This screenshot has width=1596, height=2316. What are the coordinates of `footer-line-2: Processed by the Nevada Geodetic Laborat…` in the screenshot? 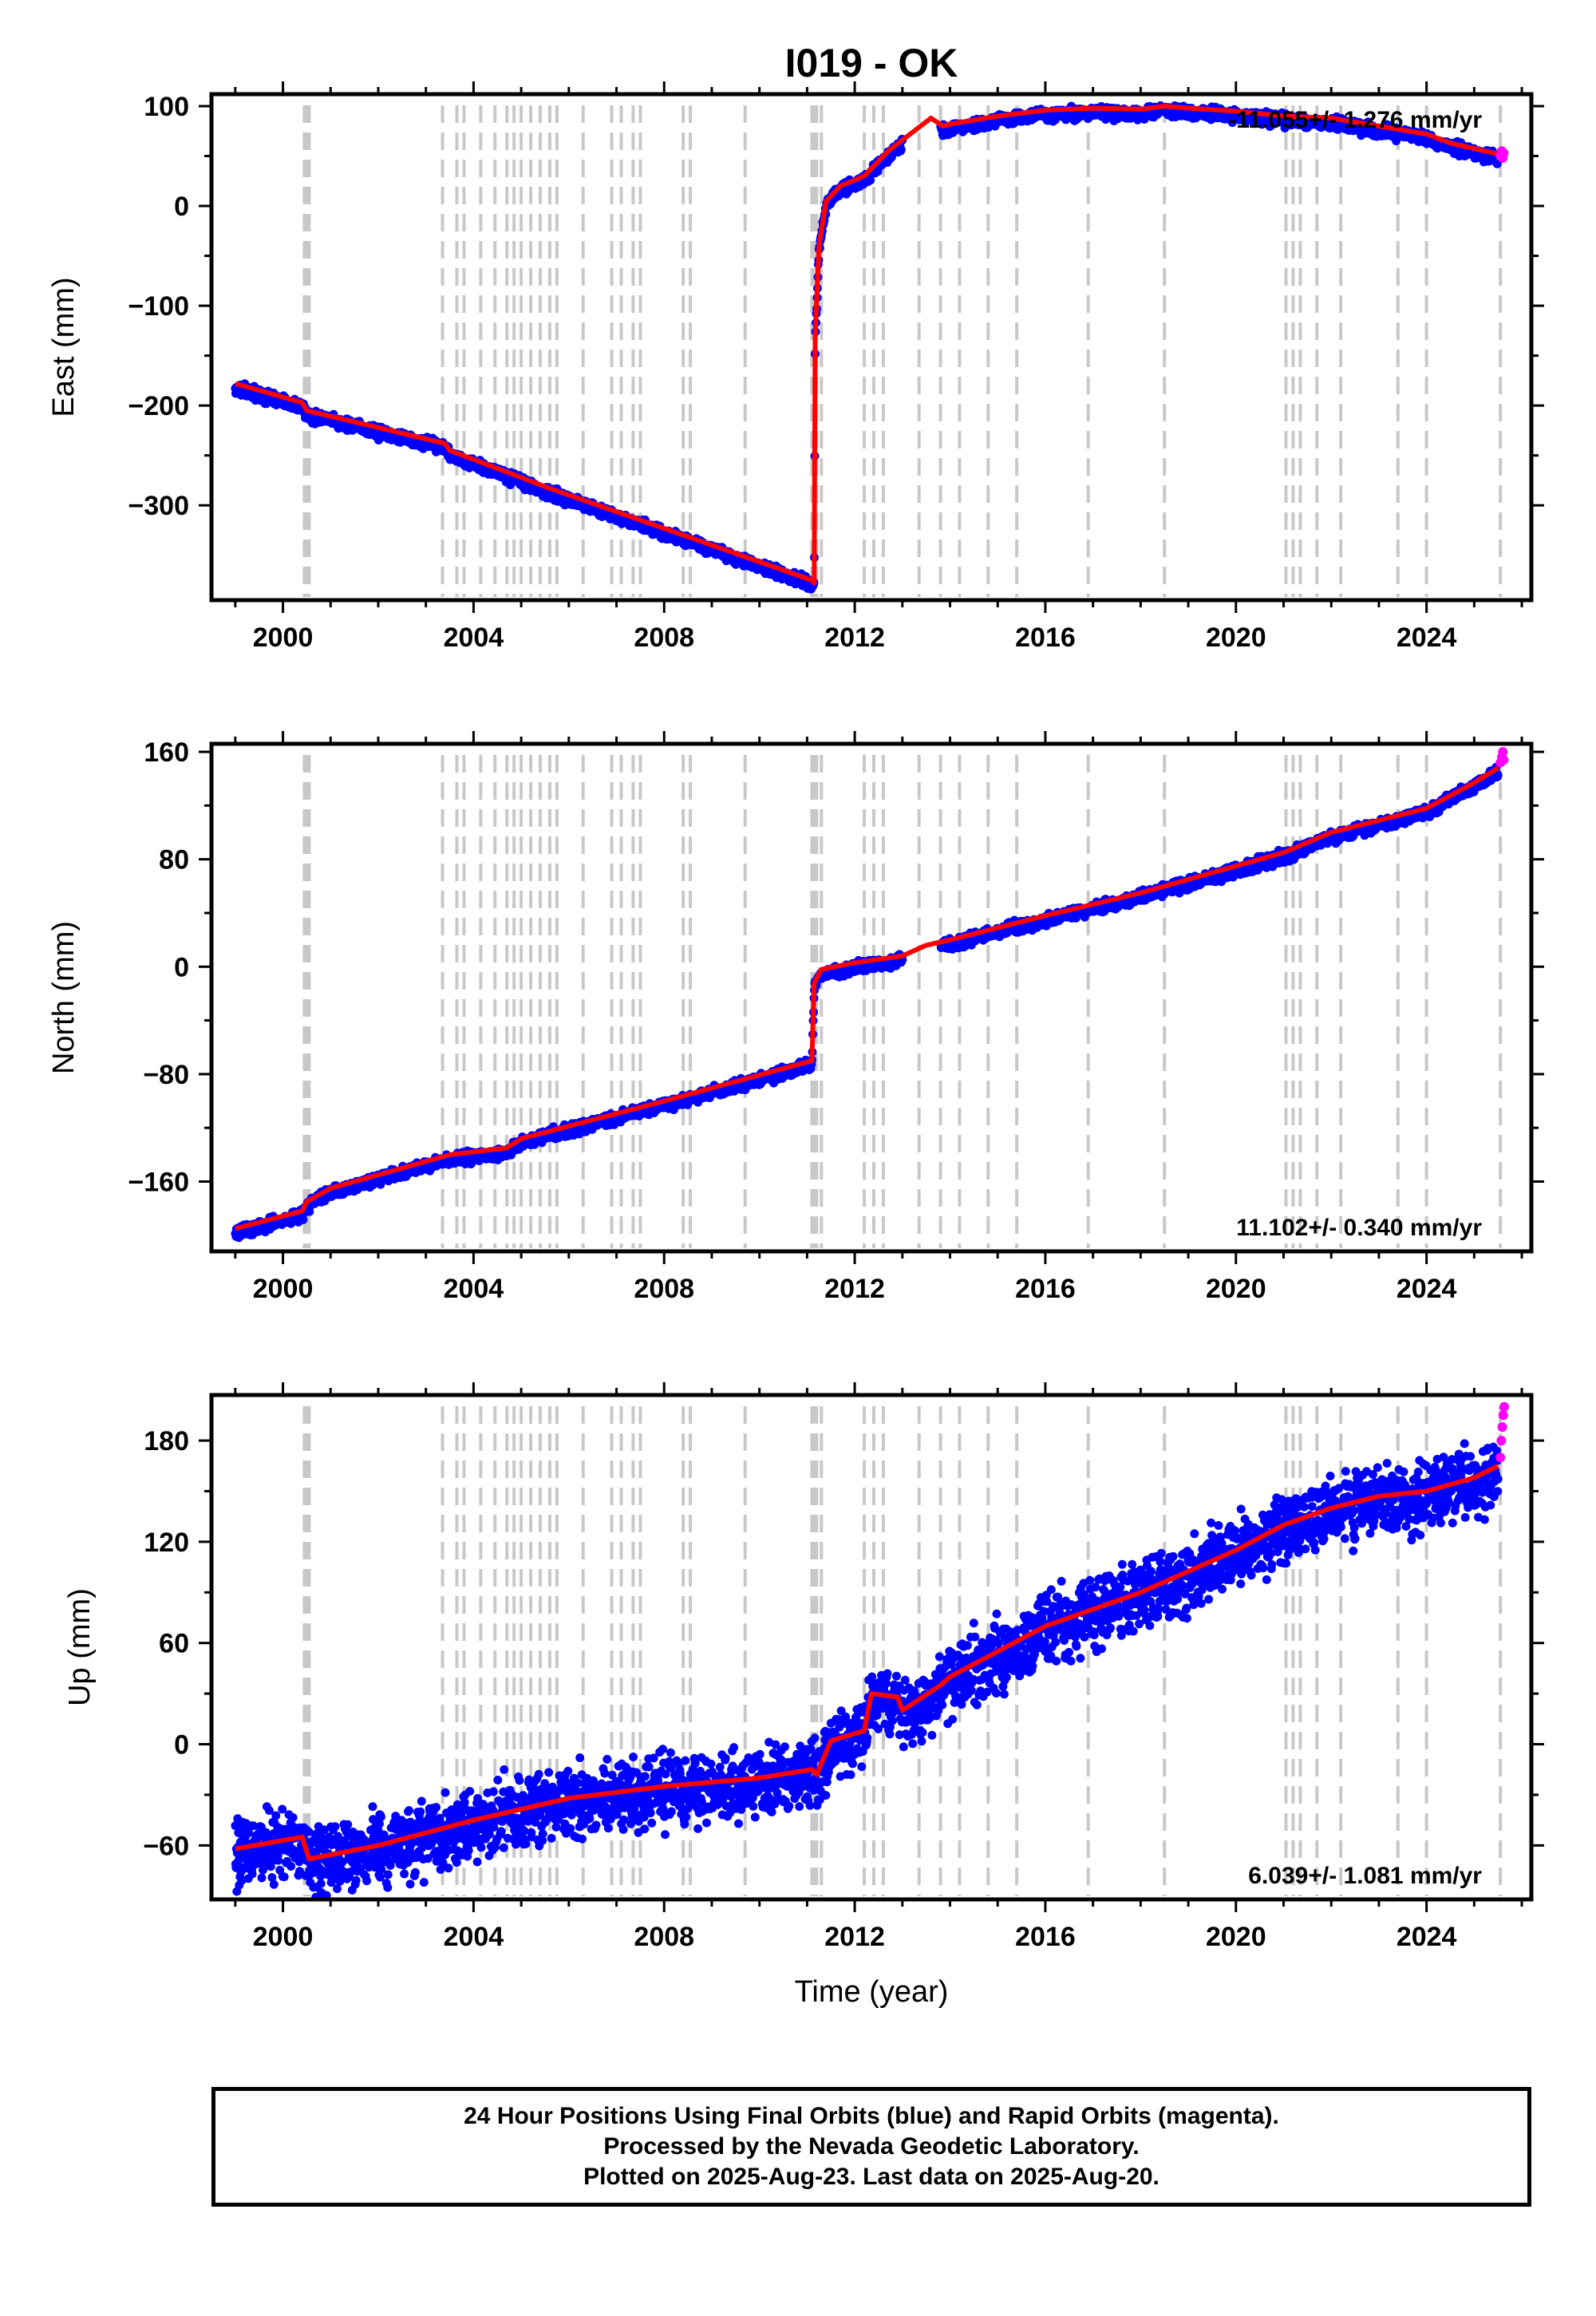 It's located at (871, 2146).